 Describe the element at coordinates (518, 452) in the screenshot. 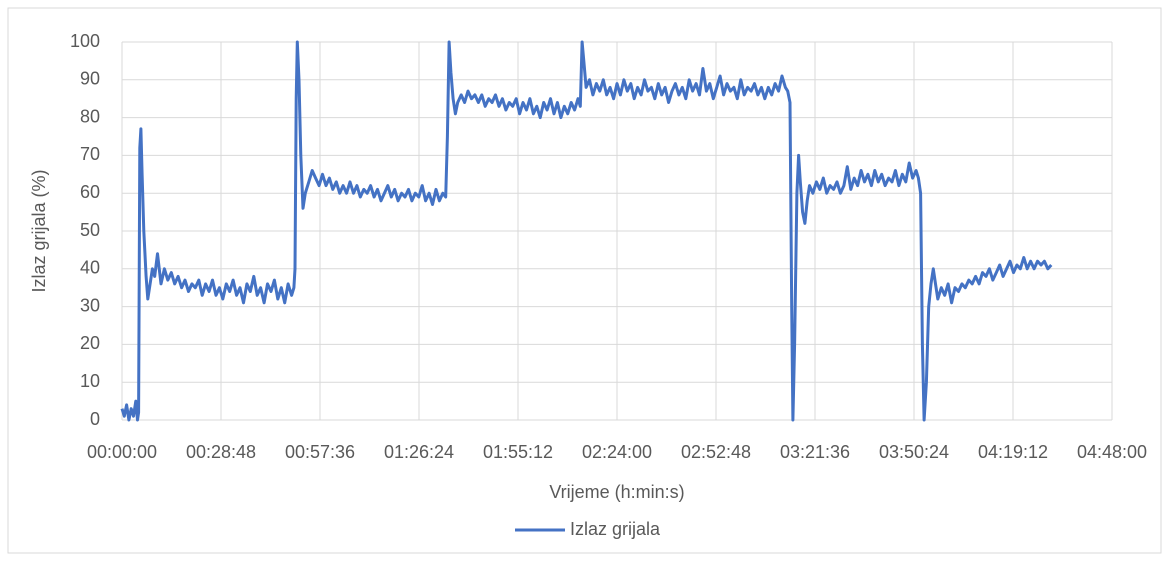

I see `x-tick-label: 01:55:12` at that location.